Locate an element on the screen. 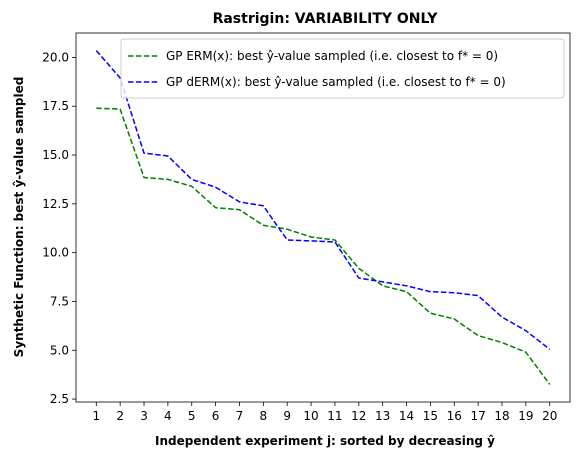 The height and width of the screenshot is (461, 582). x-tick-label: 11 is located at coordinates (334, 416).